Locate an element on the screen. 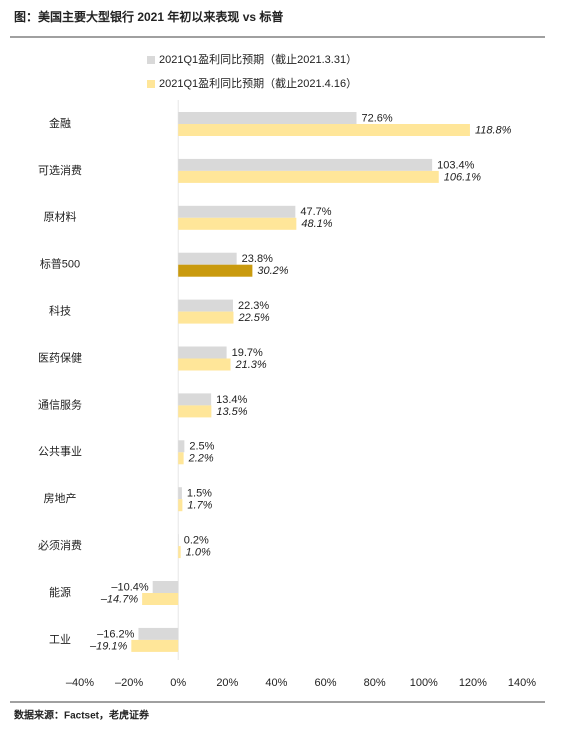 The image size is (564, 731). value-label: 0.2% is located at coordinates (196, 541).